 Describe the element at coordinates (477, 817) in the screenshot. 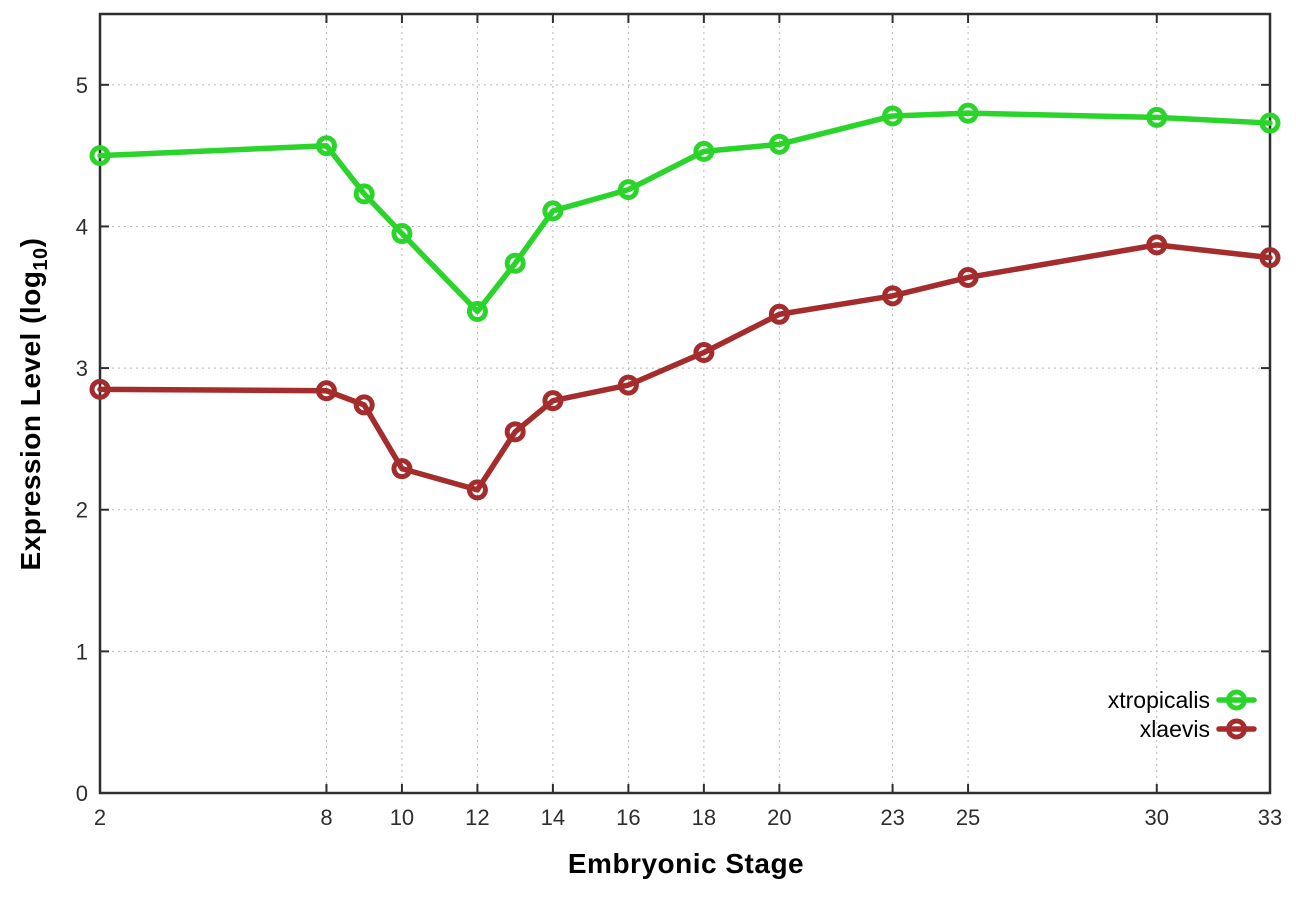

I see `x-tick-label: 12` at that location.